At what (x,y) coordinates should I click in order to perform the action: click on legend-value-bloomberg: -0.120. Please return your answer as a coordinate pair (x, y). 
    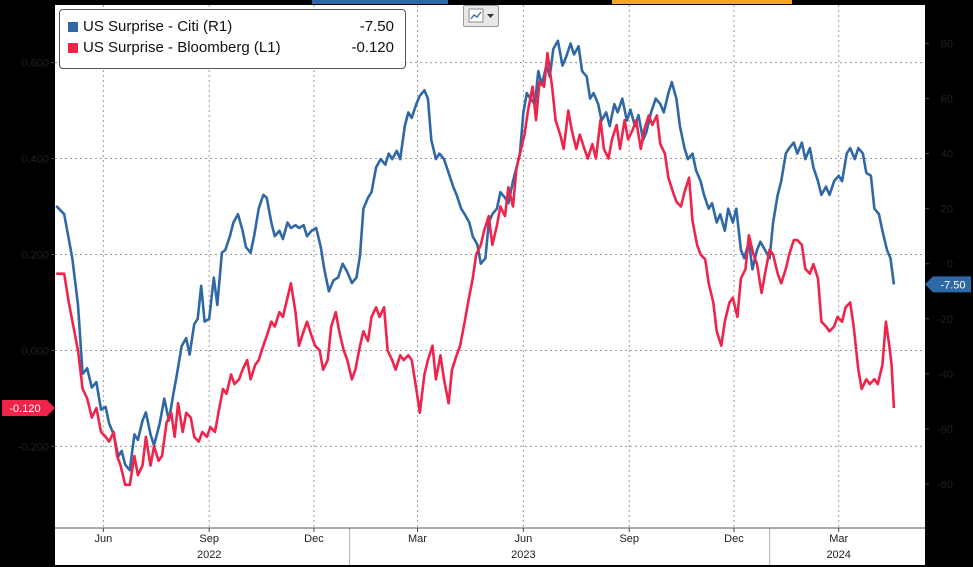
    Looking at the image, I should click on (372, 47).